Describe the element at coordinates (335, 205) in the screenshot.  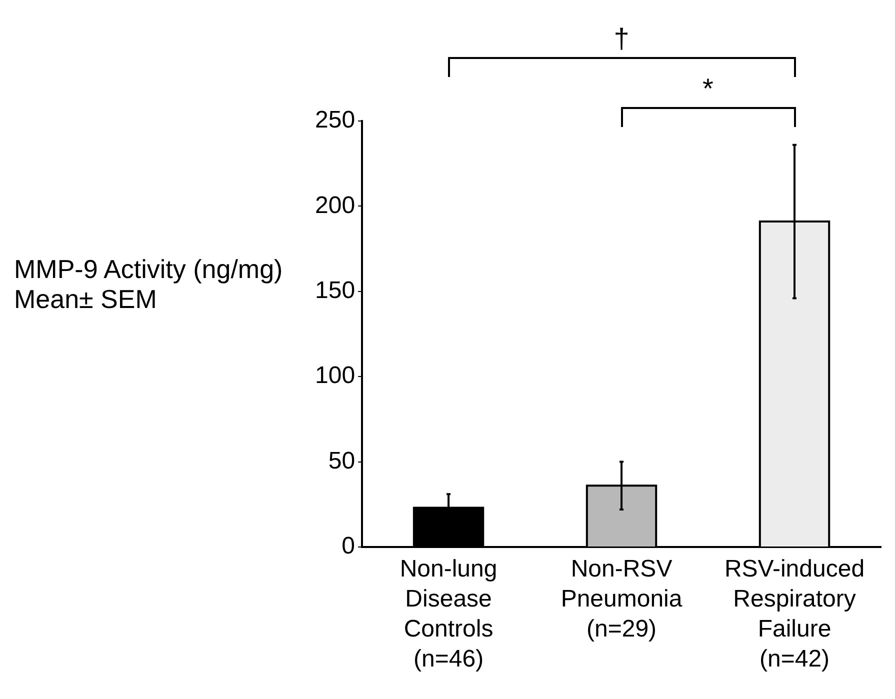
I see `y-tick-label: 200` at that location.